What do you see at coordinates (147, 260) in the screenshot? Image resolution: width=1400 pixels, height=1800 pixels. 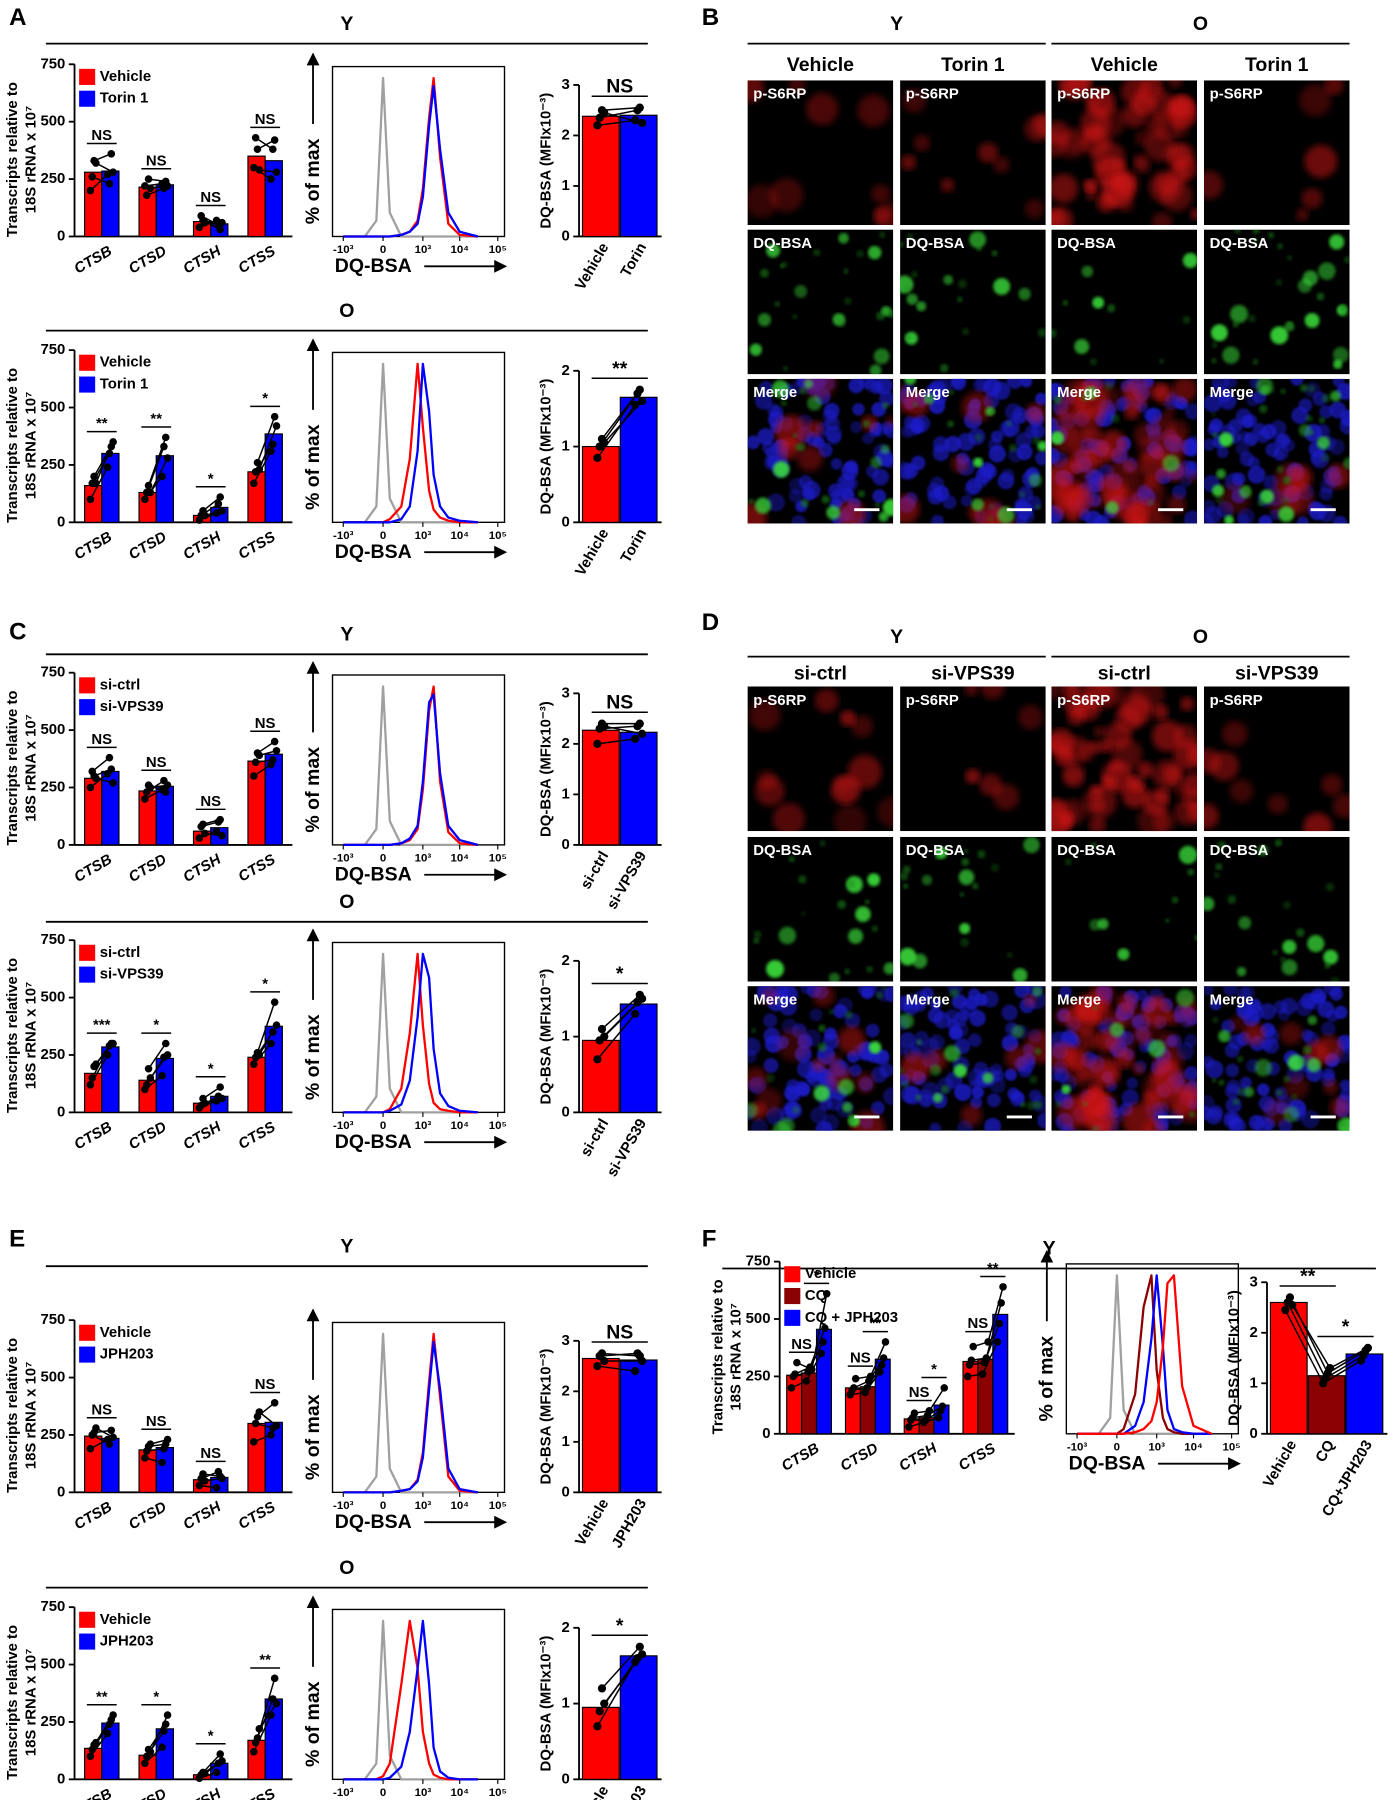 I see `x-tick-label: CTSD` at bounding box center [147, 260].